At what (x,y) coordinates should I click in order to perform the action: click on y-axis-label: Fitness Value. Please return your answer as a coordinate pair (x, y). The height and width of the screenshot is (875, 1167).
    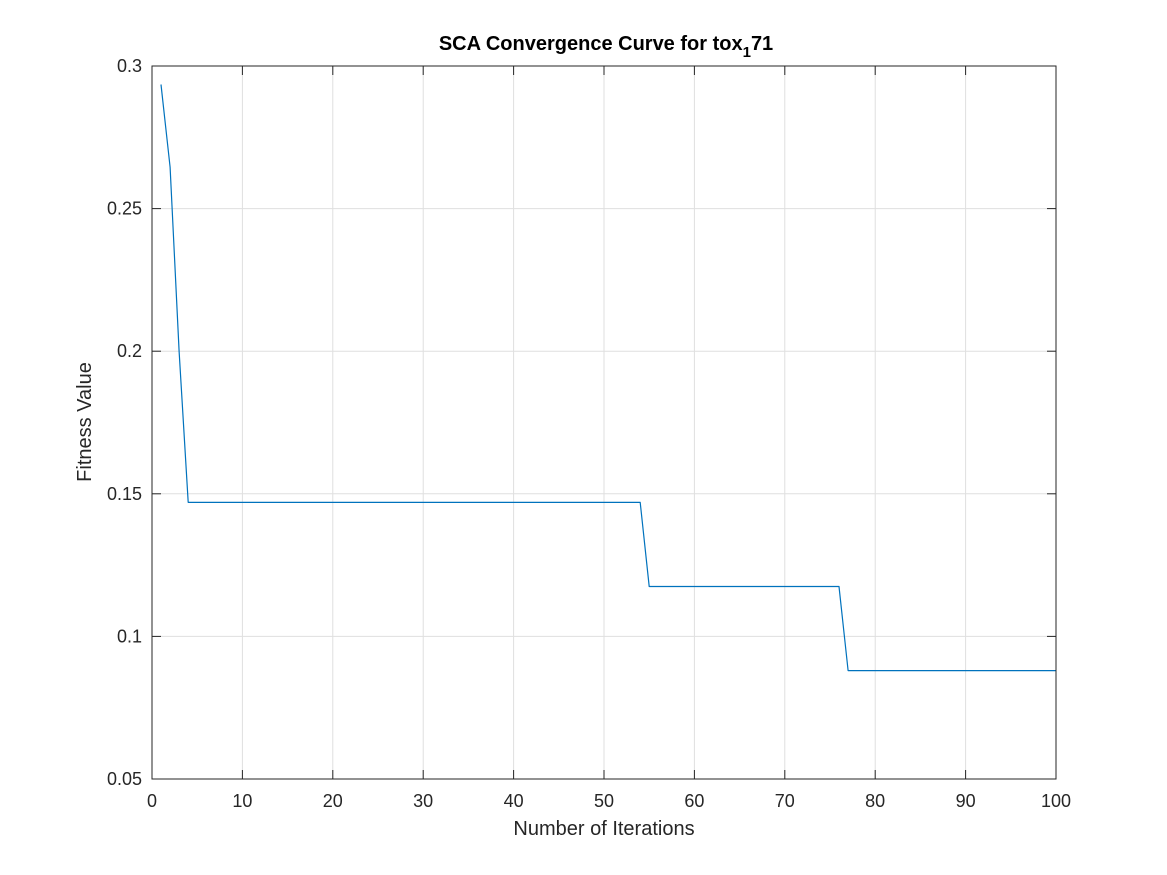
    Looking at the image, I should click on (85, 422).